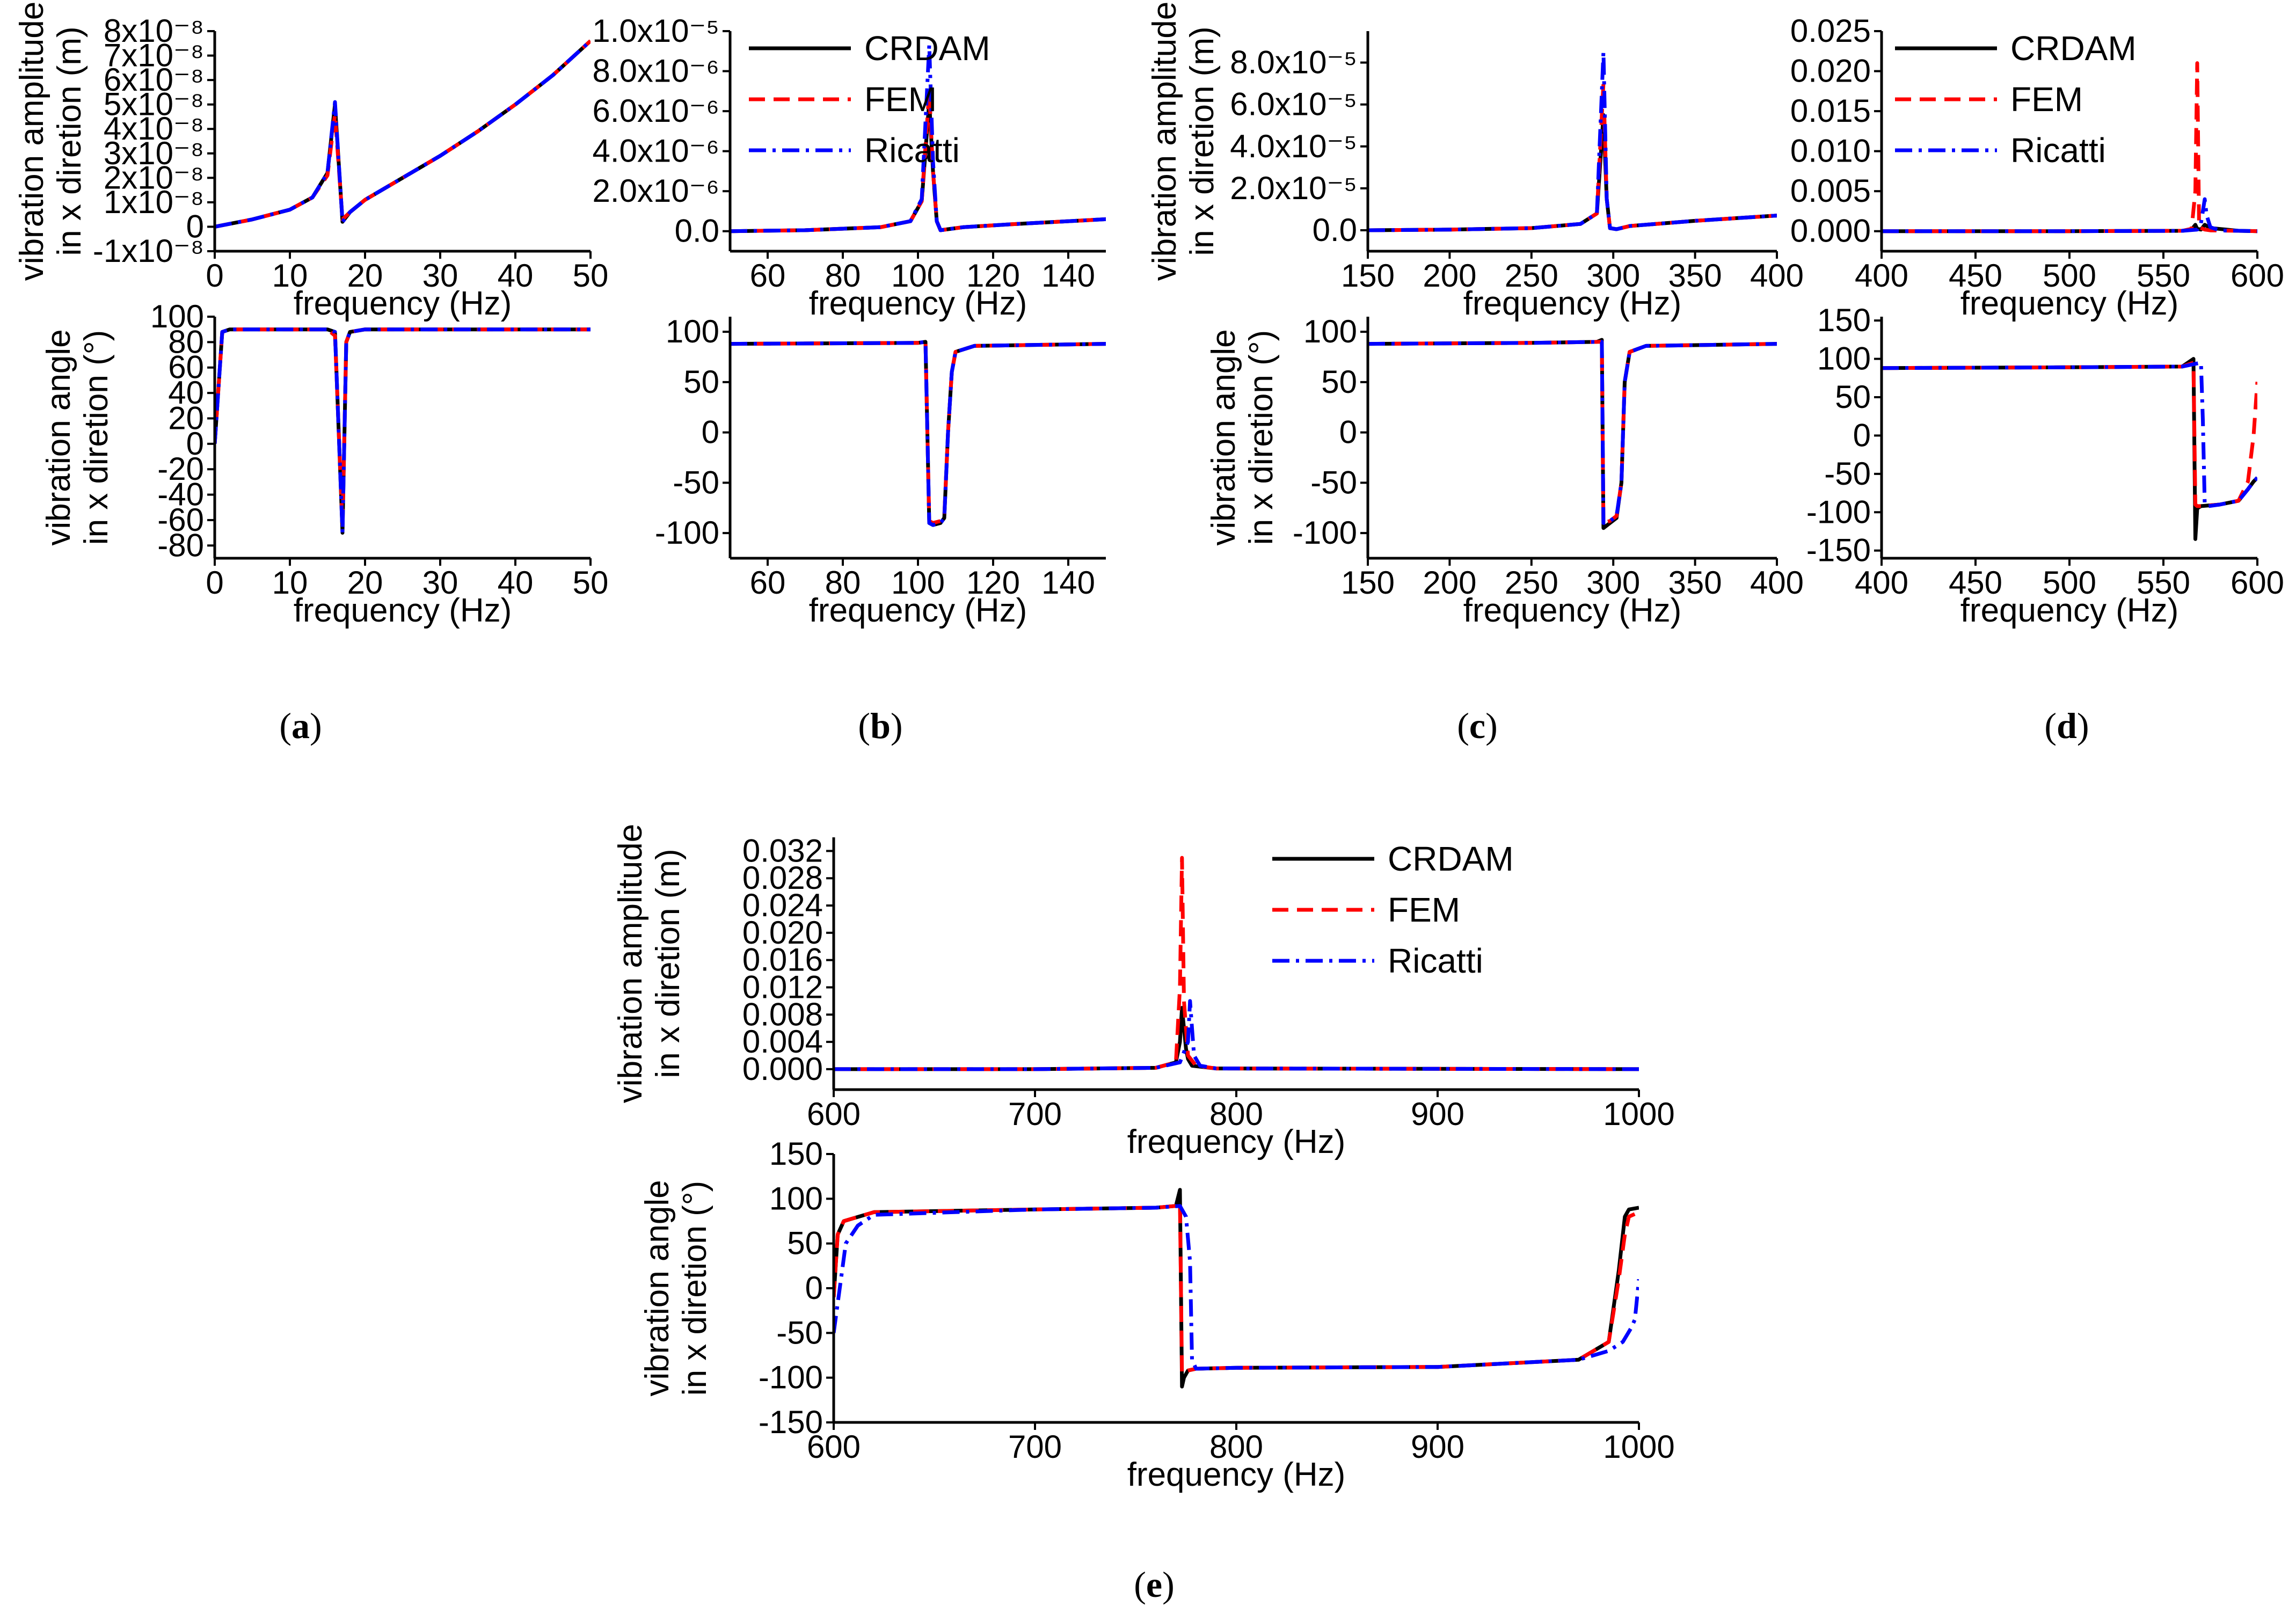  What do you see at coordinates (290, 583) in the screenshot?
I see `x-tick-label: 10` at bounding box center [290, 583].